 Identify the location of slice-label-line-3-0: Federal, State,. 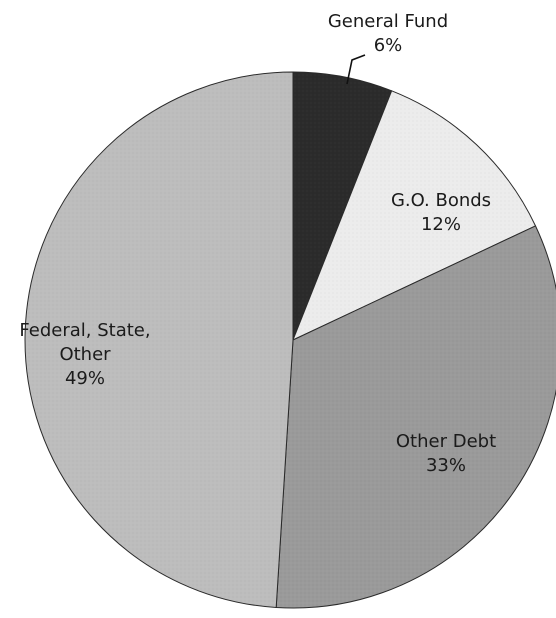
(84, 330).